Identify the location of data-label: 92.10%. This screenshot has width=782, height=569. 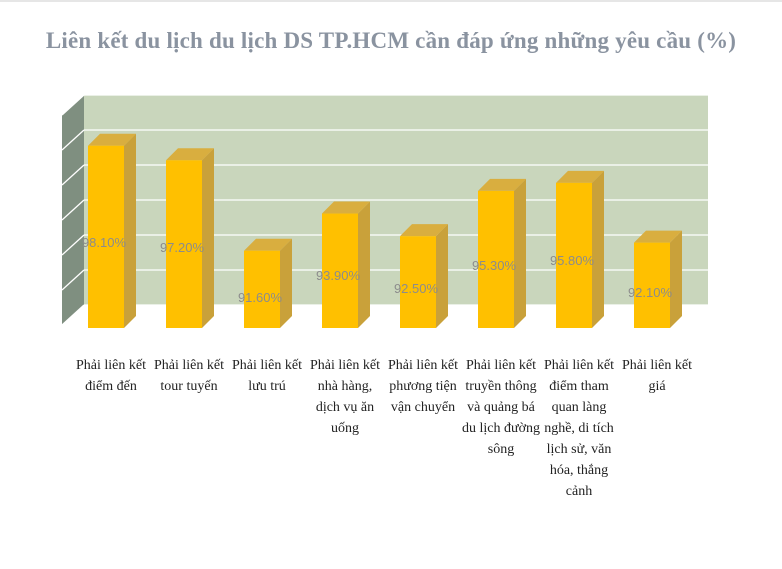
(650, 292).